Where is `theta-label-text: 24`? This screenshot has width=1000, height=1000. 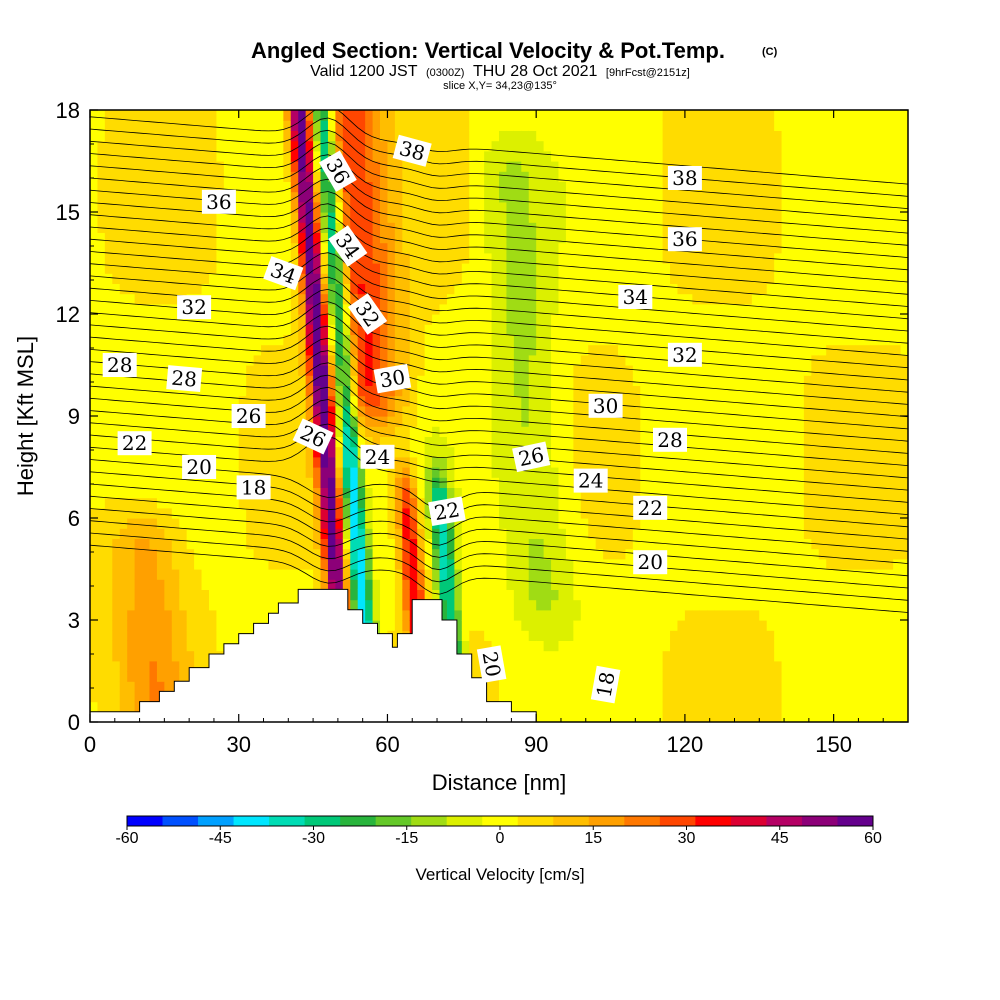 theta-label-text: 24 is located at coordinates (590, 481).